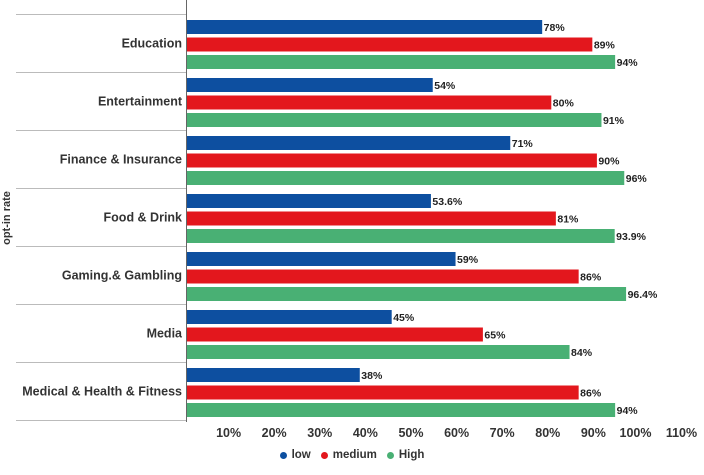 The height and width of the screenshot is (475, 704). What do you see at coordinates (390, 455) in the screenshot?
I see `legend-marker-high` at bounding box center [390, 455].